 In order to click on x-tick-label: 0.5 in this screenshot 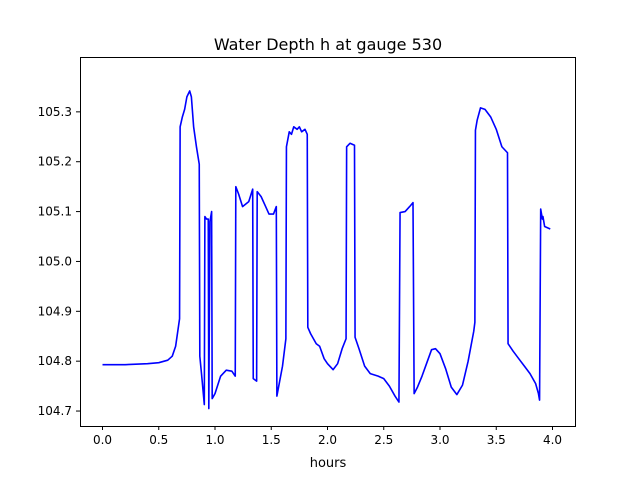, I will do `click(158, 440)`.